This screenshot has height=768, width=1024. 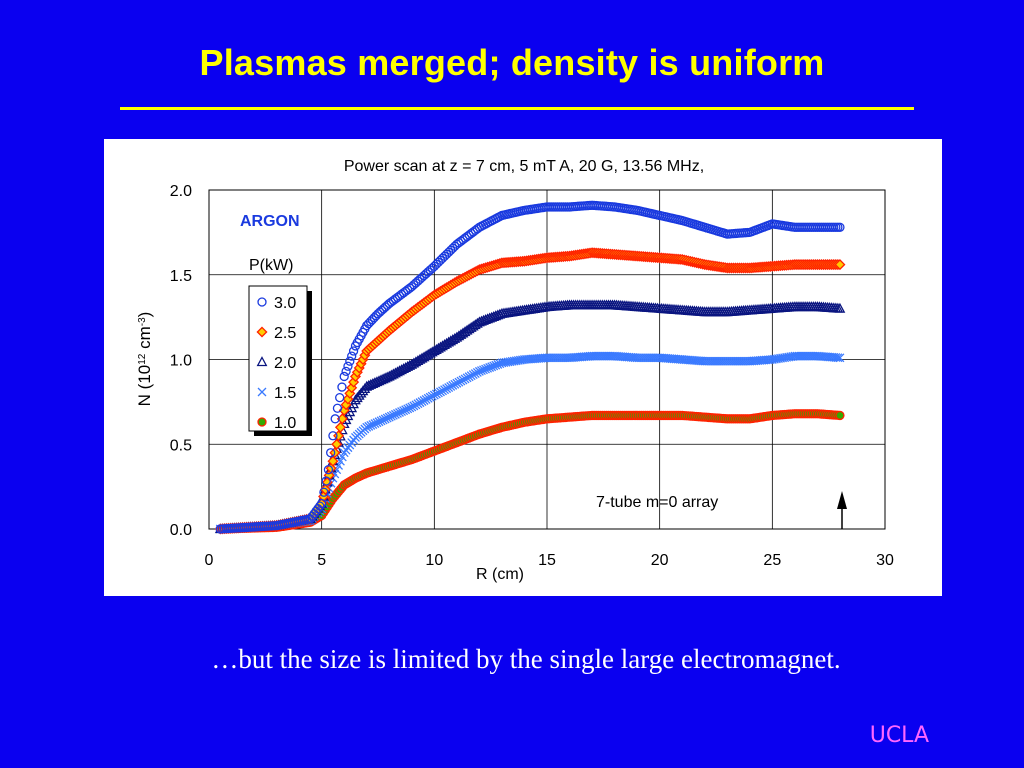 I want to click on legend-label-1-5: 1.5, so click(x=285, y=393).